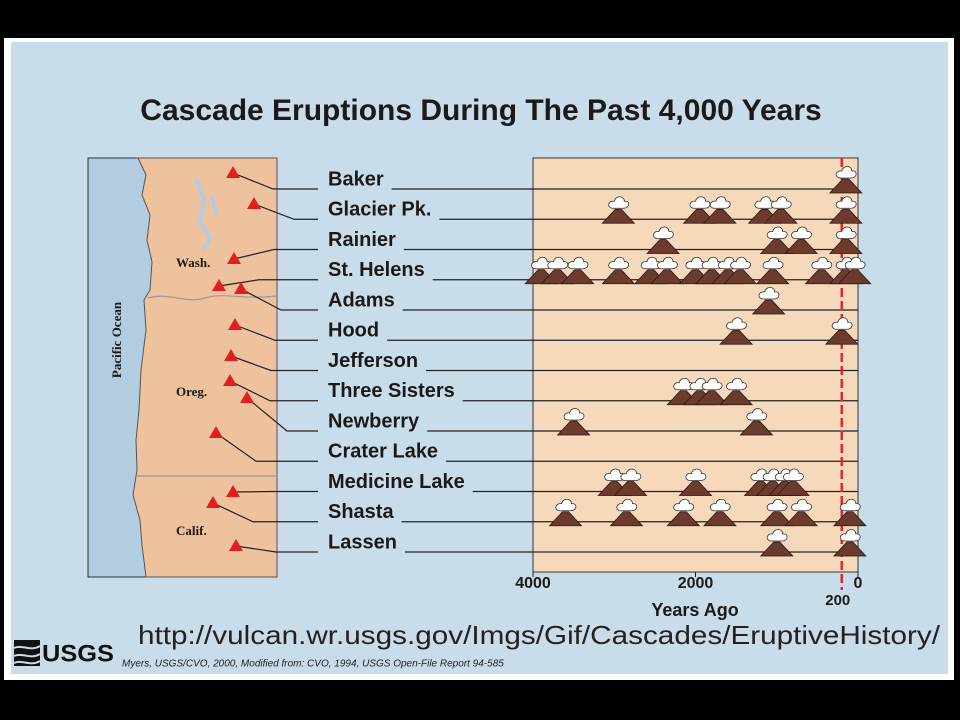 The image size is (960, 720). Describe the element at coordinates (533, 583) in the screenshot. I see `x-tick-label: 4000` at that location.